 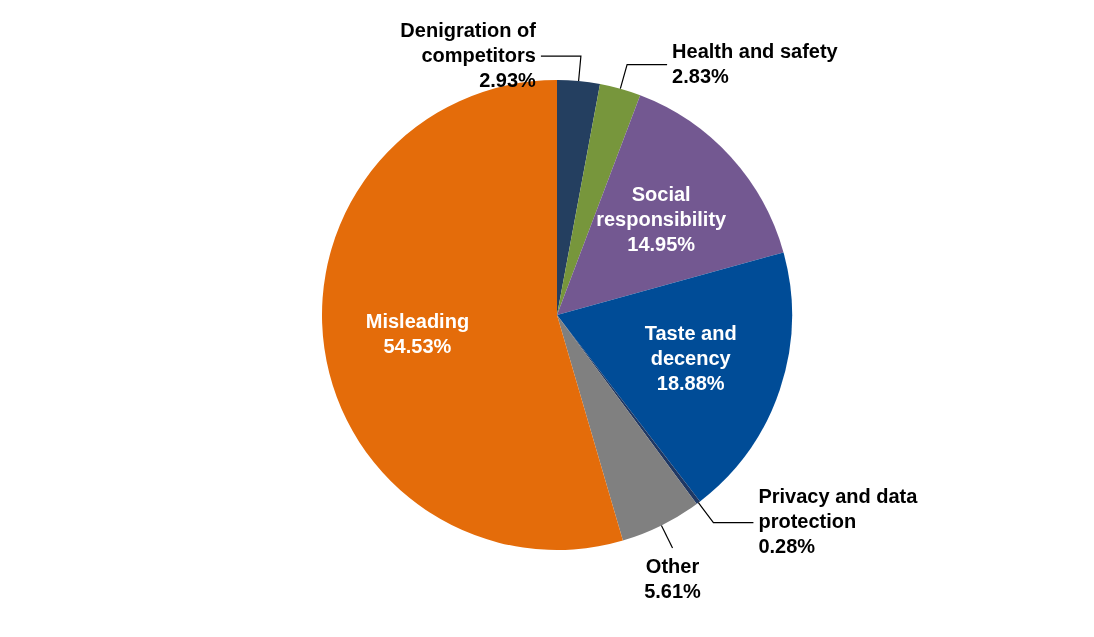 What do you see at coordinates (673, 591) in the screenshot?
I see `data-label: 5.61%` at bounding box center [673, 591].